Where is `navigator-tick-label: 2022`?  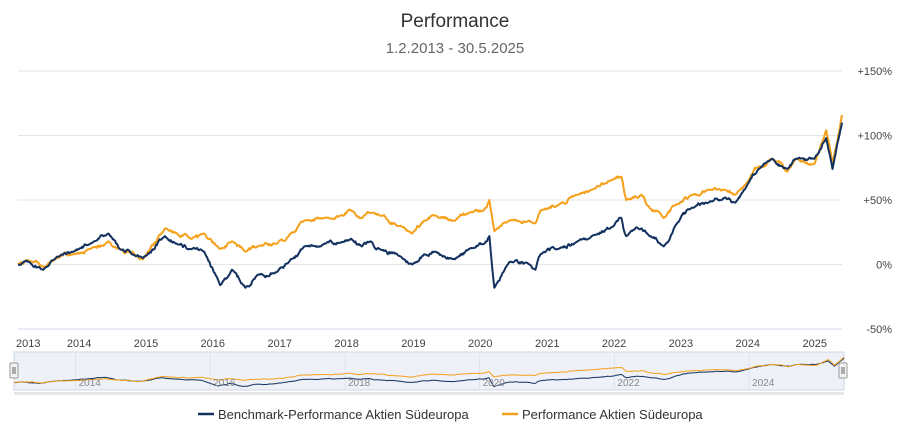
navigator-tick-label: 2022 is located at coordinates (628, 383).